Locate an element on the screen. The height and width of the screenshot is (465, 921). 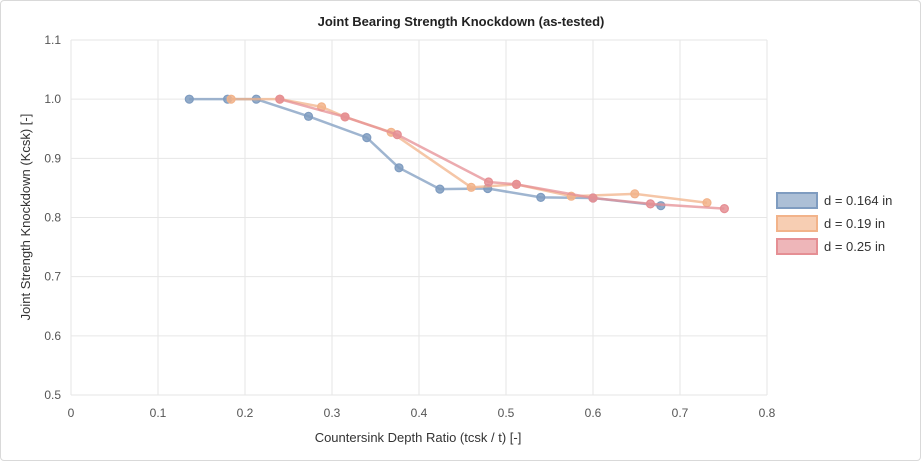
x-axis-ticks: 0 0.1 0.2 0.3 0.4 0.5 0.6 0.7 0.8 is located at coordinates (422, 413).